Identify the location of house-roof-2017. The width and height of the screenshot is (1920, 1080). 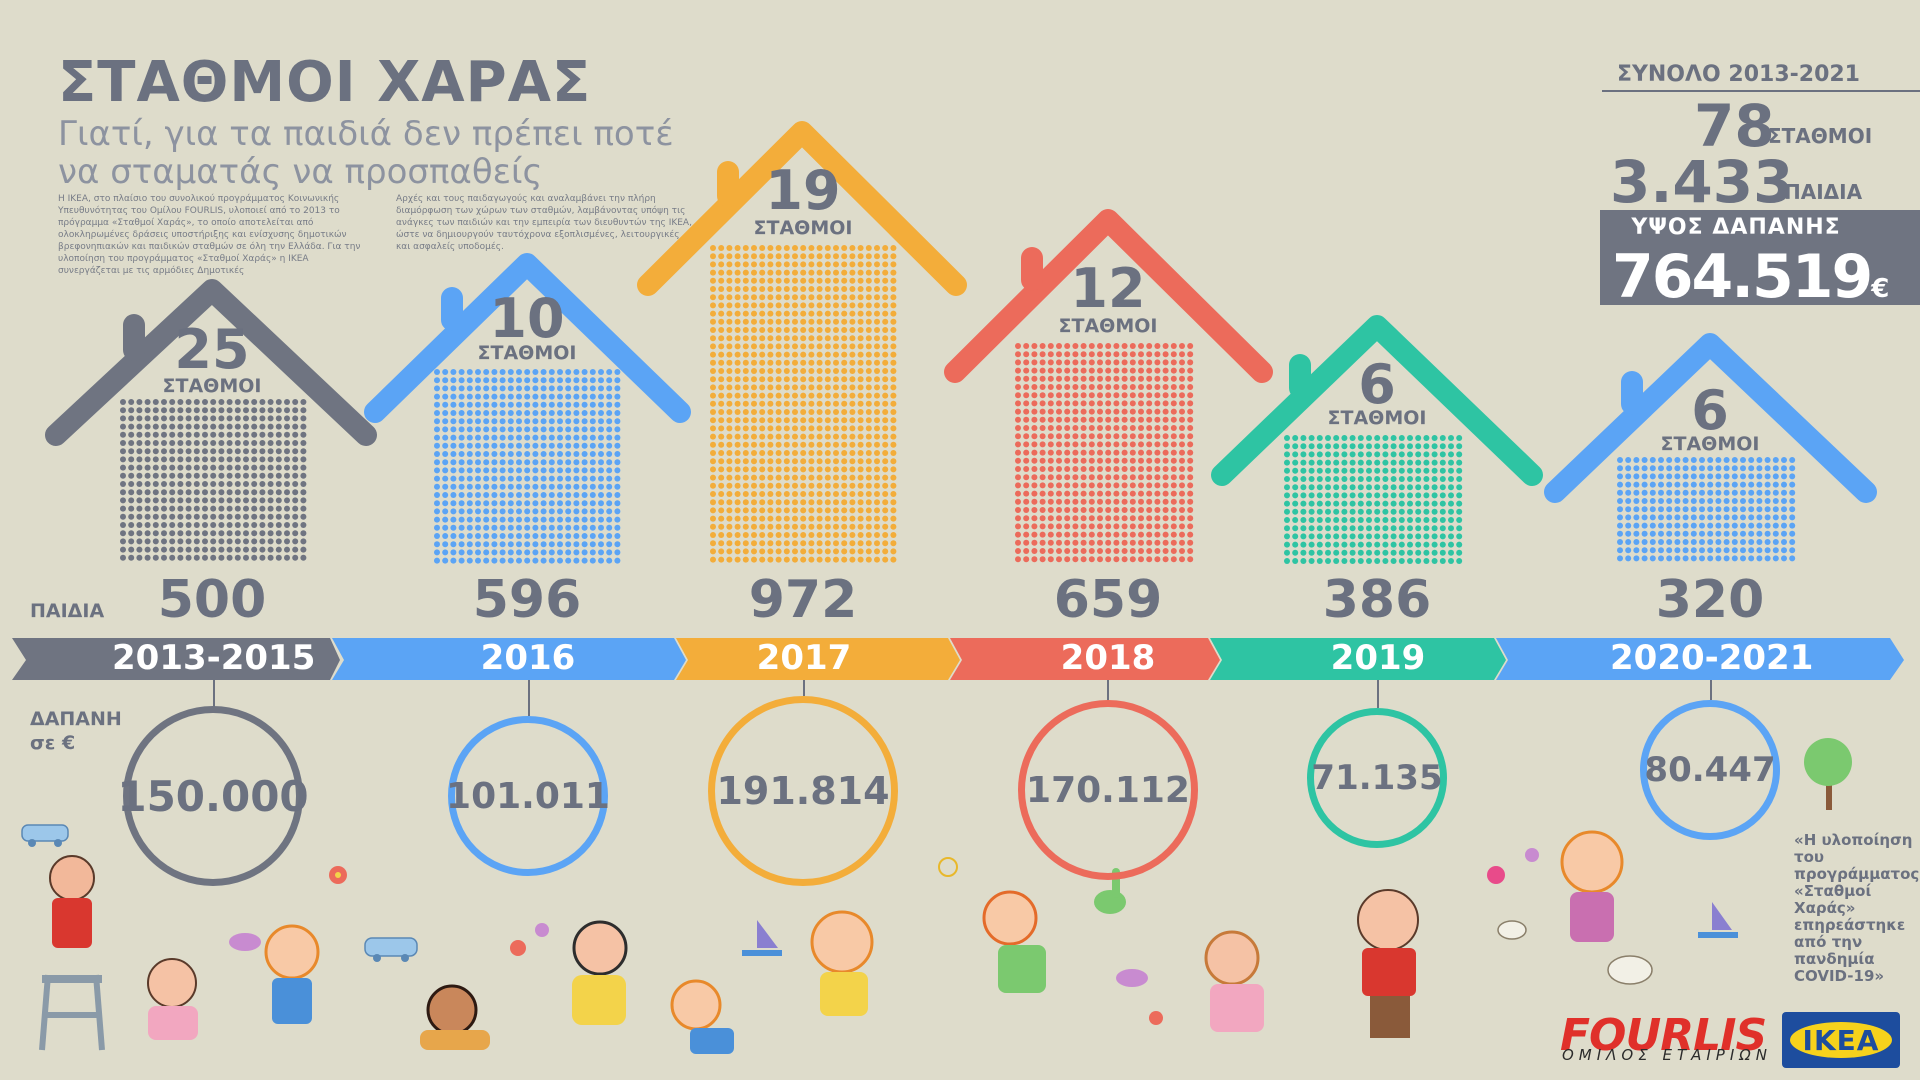
(802, 208).